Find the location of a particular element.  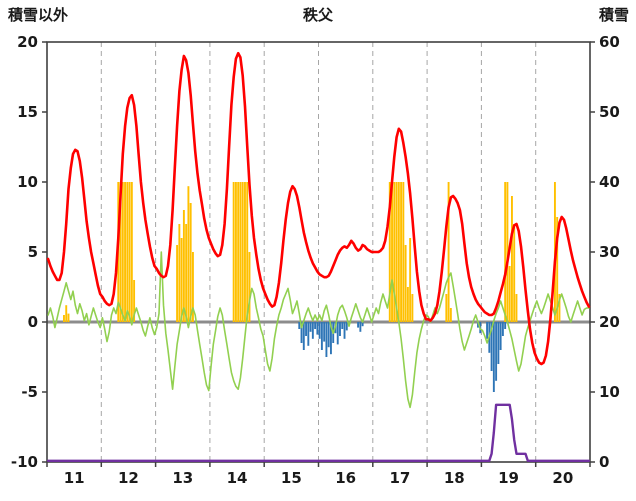

right-axis-tick-label: 0 is located at coordinates (604, 462).